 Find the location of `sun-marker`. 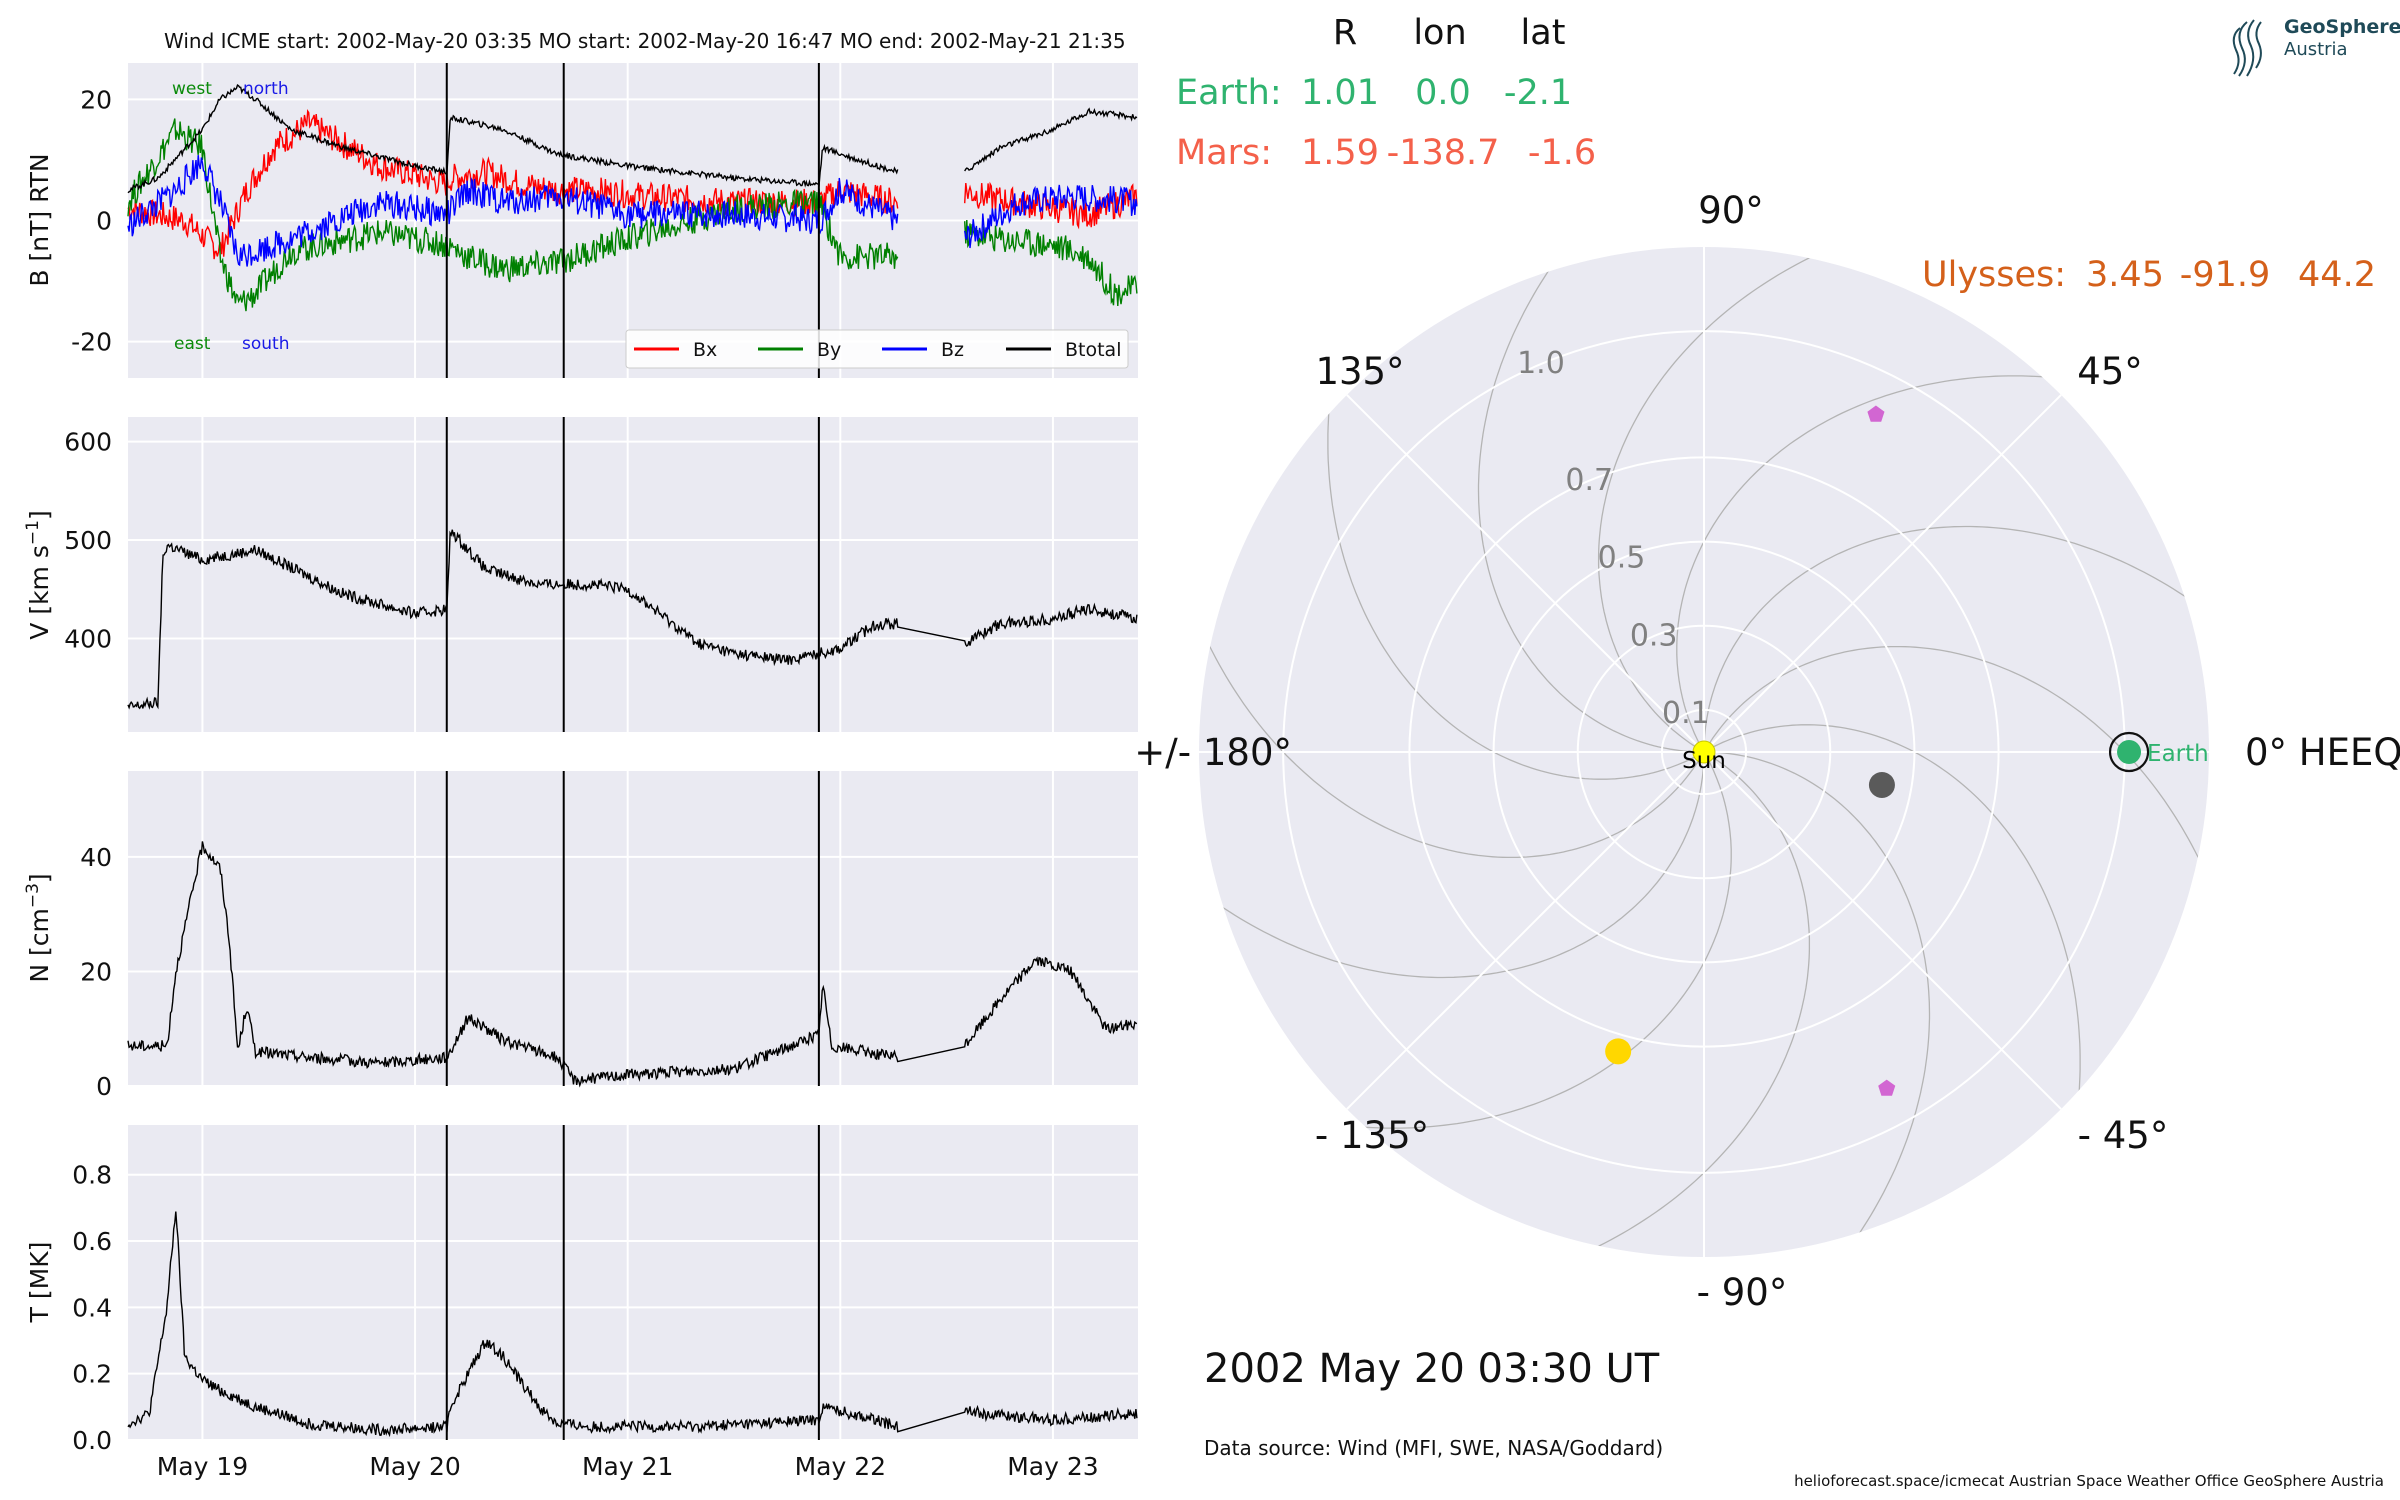

sun-marker is located at coordinates (1704, 752).